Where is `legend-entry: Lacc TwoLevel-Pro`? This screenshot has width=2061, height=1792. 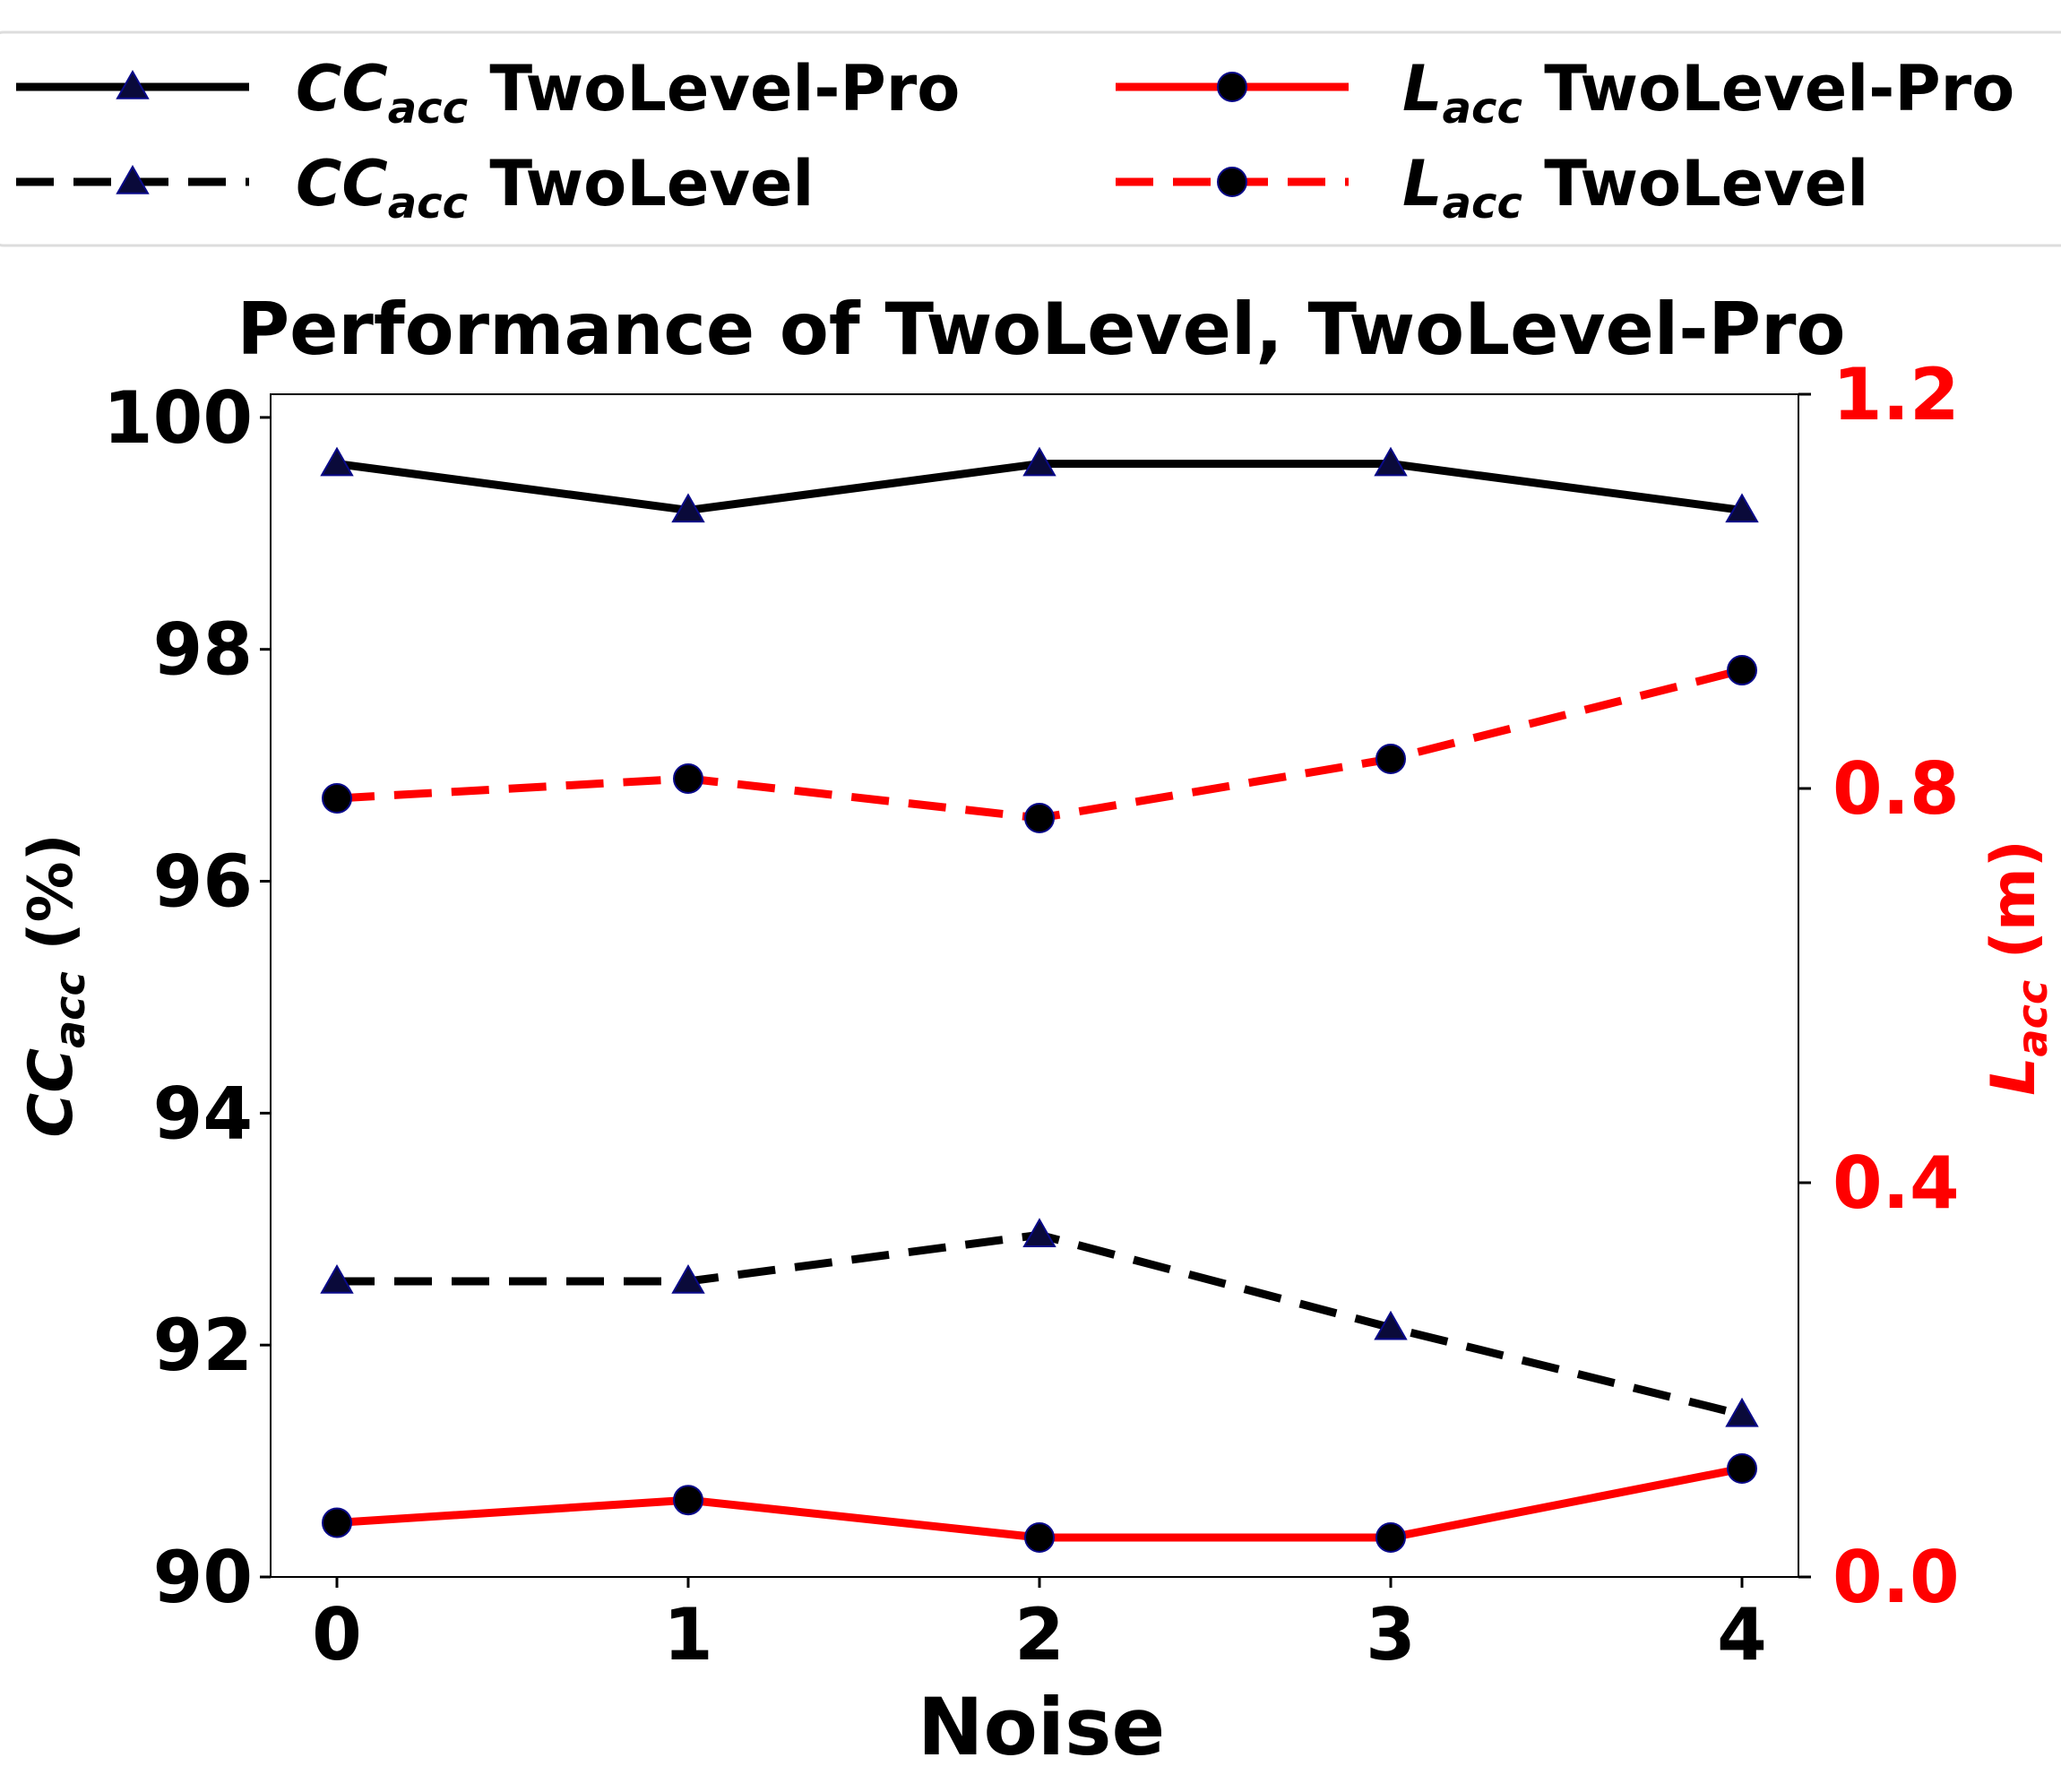
legend-entry: Lacc TwoLevel-Pro is located at coordinates (1565, 93).